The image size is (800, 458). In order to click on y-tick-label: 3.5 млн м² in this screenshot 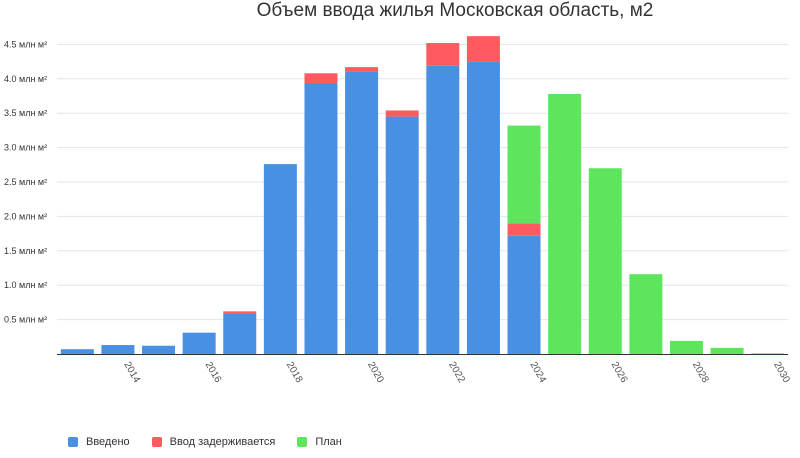, I will do `click(25, 113)`.